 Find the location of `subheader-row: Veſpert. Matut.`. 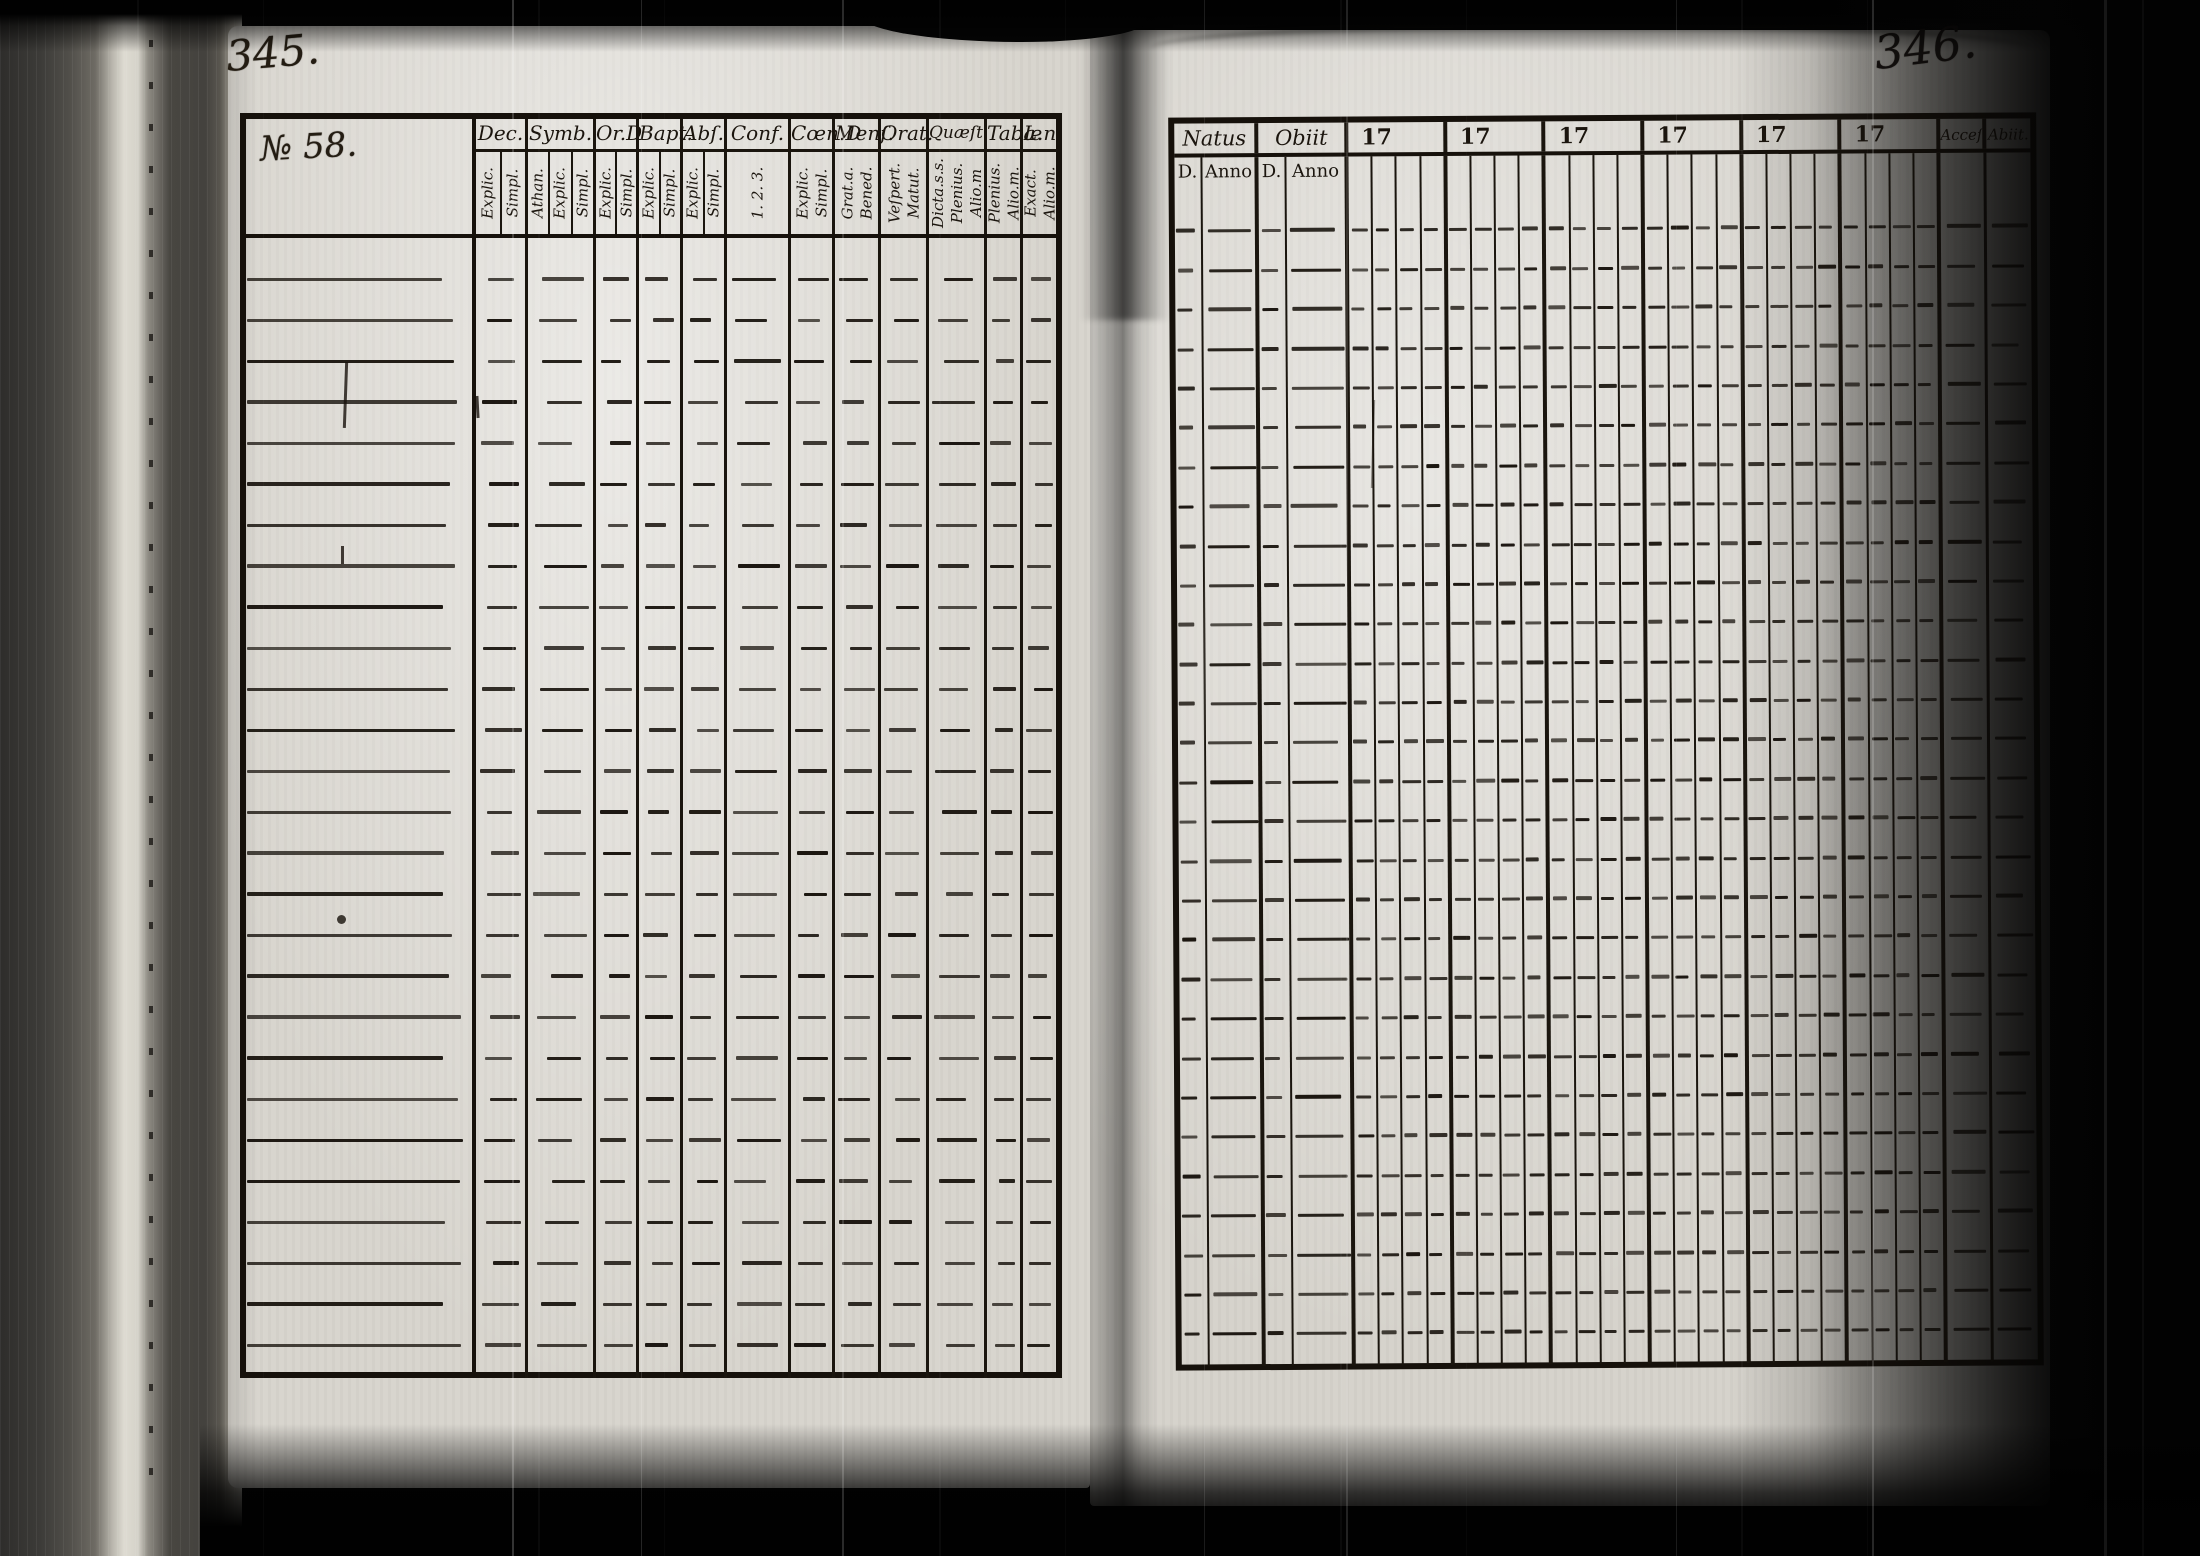

subheader-row: Veſpert. Matut. is located at coordinates (903, 193).